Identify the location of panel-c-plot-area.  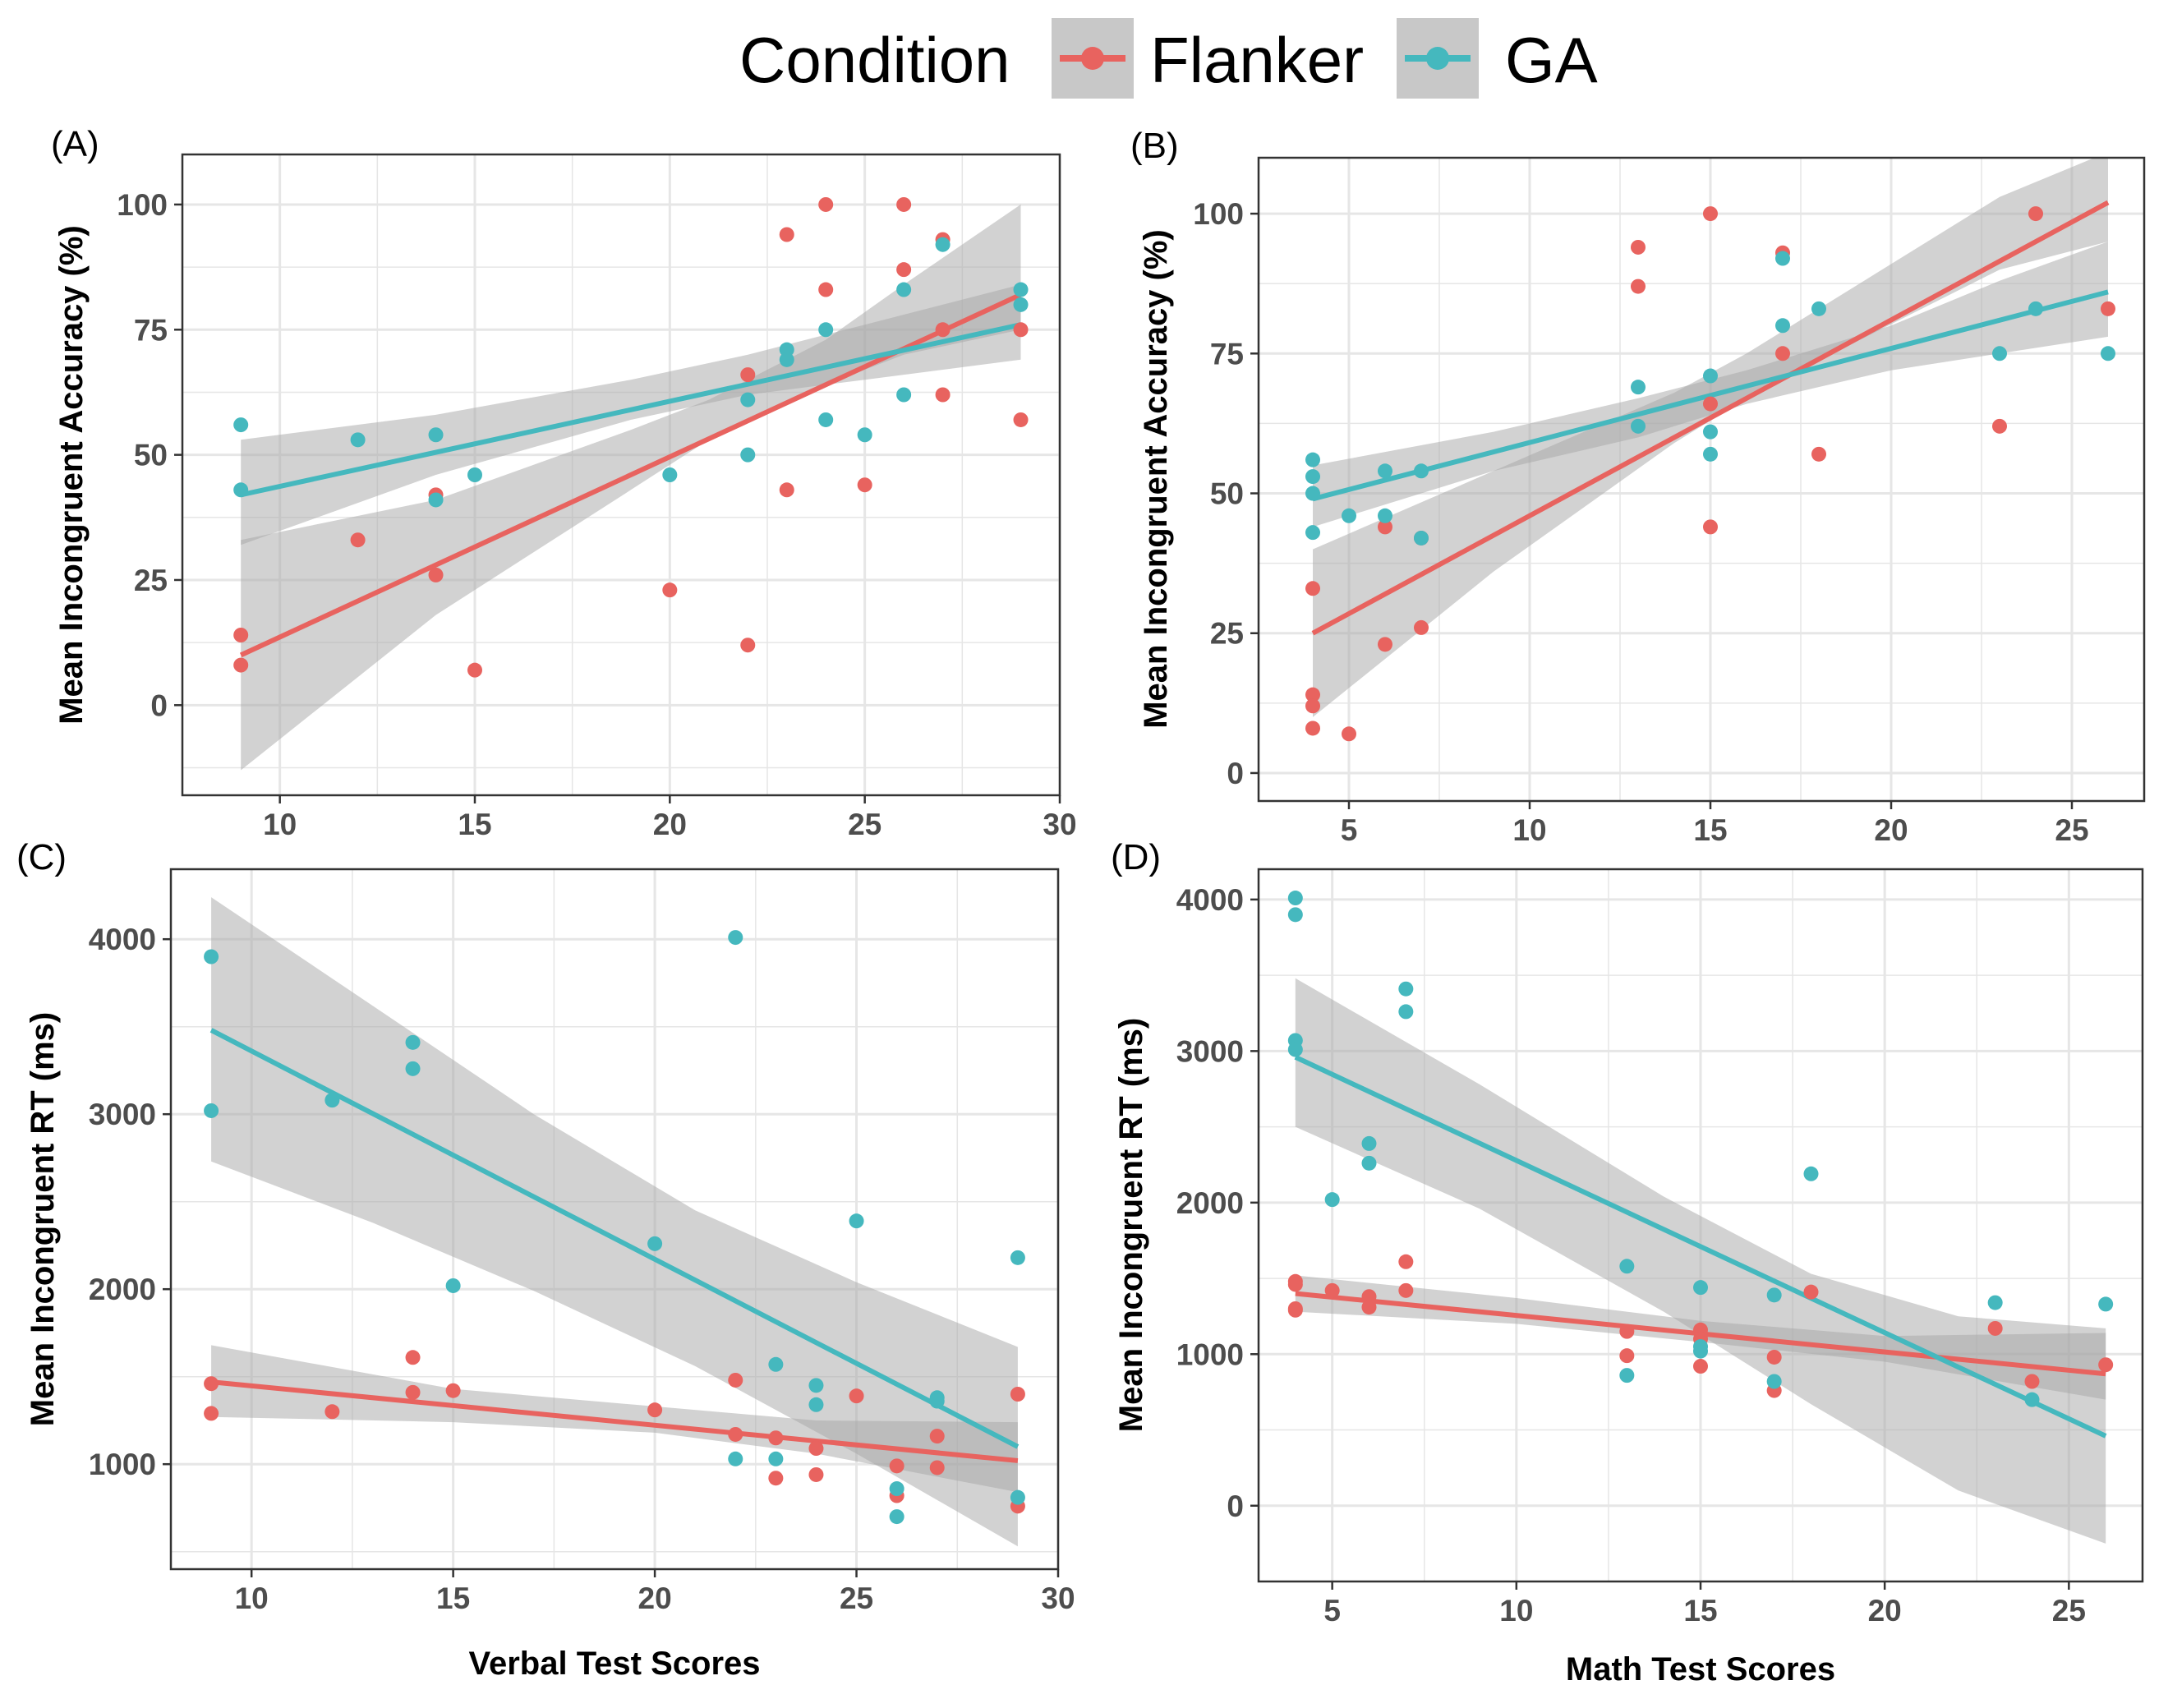
(615, 1222).